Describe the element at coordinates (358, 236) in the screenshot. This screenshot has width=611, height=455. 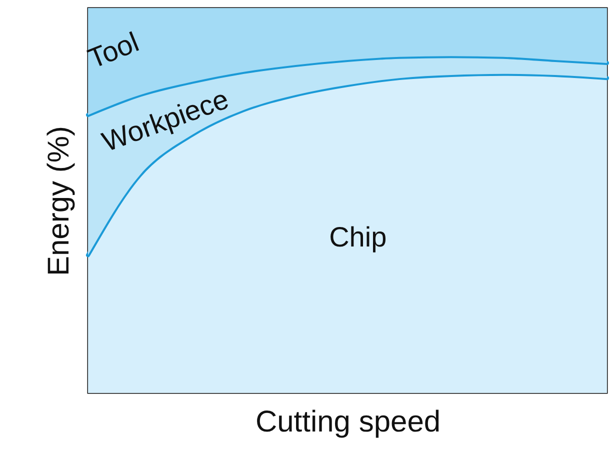
I see `series-label: Chip` at that location.